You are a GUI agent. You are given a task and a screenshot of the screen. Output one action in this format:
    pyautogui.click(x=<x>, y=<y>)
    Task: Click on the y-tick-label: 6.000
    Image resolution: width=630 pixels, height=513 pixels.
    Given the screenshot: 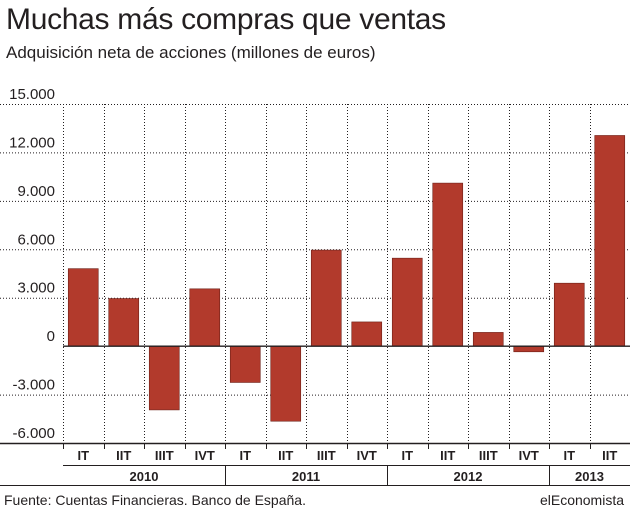 What is the action you would take?
    pyautogui.click(x=36, y=239)
    